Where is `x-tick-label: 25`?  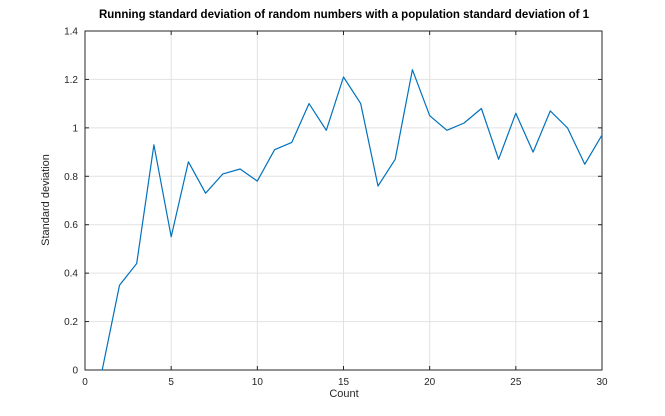
x-tick-label: 25 is located at coordinates (516, 382).